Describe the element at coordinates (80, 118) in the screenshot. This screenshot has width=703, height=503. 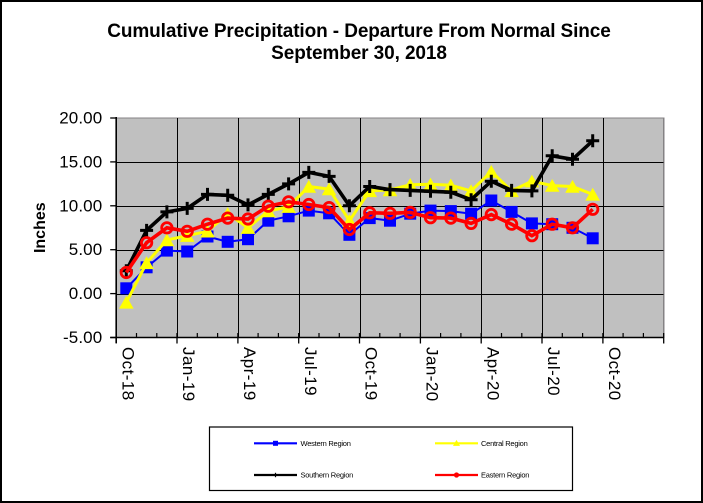
I see `svg-text: 20.00` at that location.